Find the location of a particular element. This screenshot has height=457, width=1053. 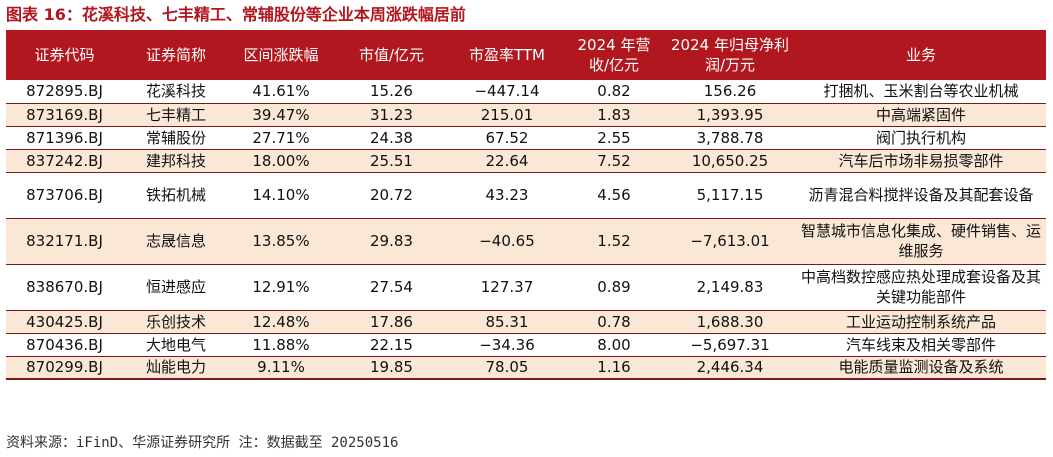

revenue-cell: 0.78 is located at coordinates (614, 322).